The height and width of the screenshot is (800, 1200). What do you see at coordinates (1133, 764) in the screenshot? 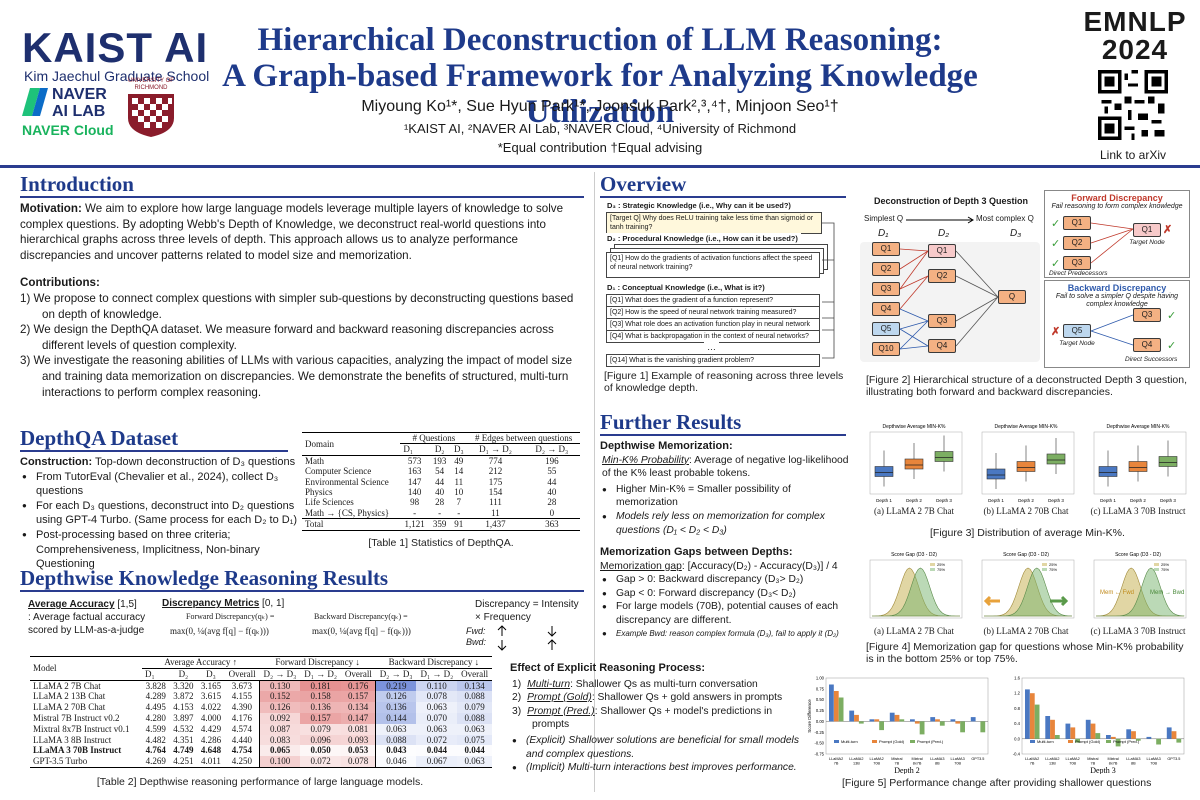
I see `fig5-xtick: 8B` at bounding box center [1133, 764].